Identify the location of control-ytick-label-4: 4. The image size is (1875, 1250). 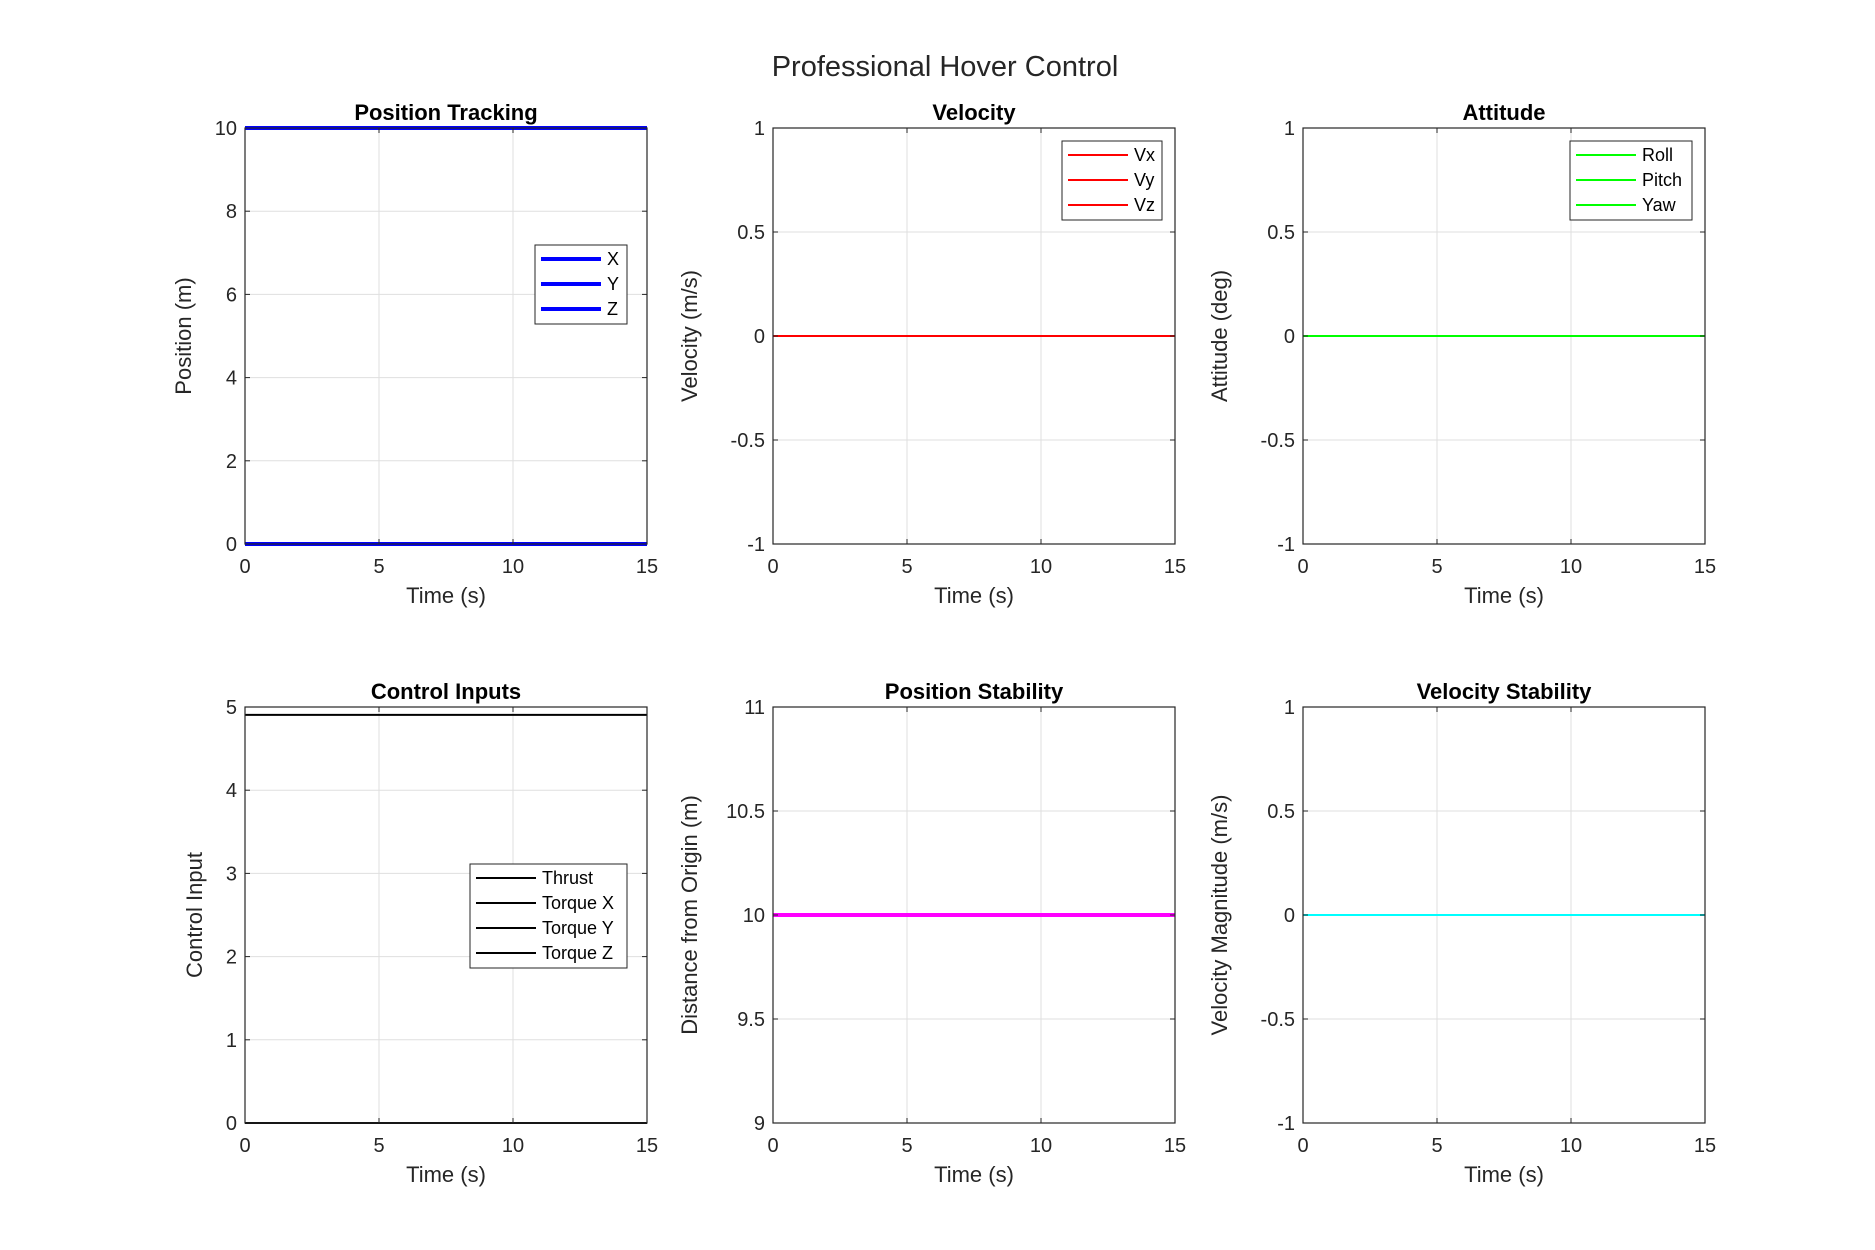
(231, 791).